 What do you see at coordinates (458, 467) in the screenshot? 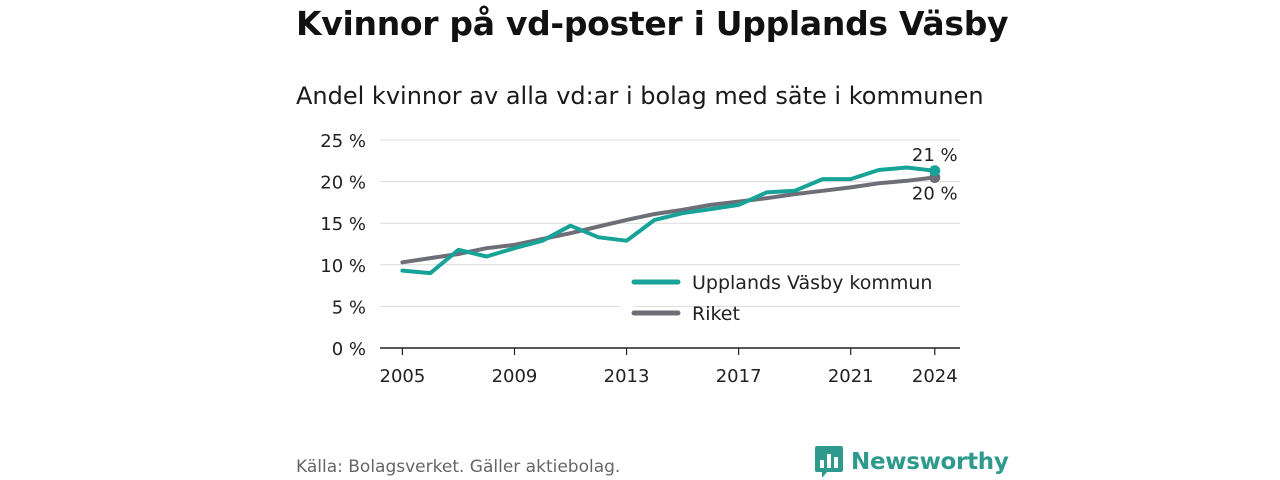
I see `source-note: Källa: Bolagsverket. Gäller aktiebolag.` at bounding box center [458, 467].